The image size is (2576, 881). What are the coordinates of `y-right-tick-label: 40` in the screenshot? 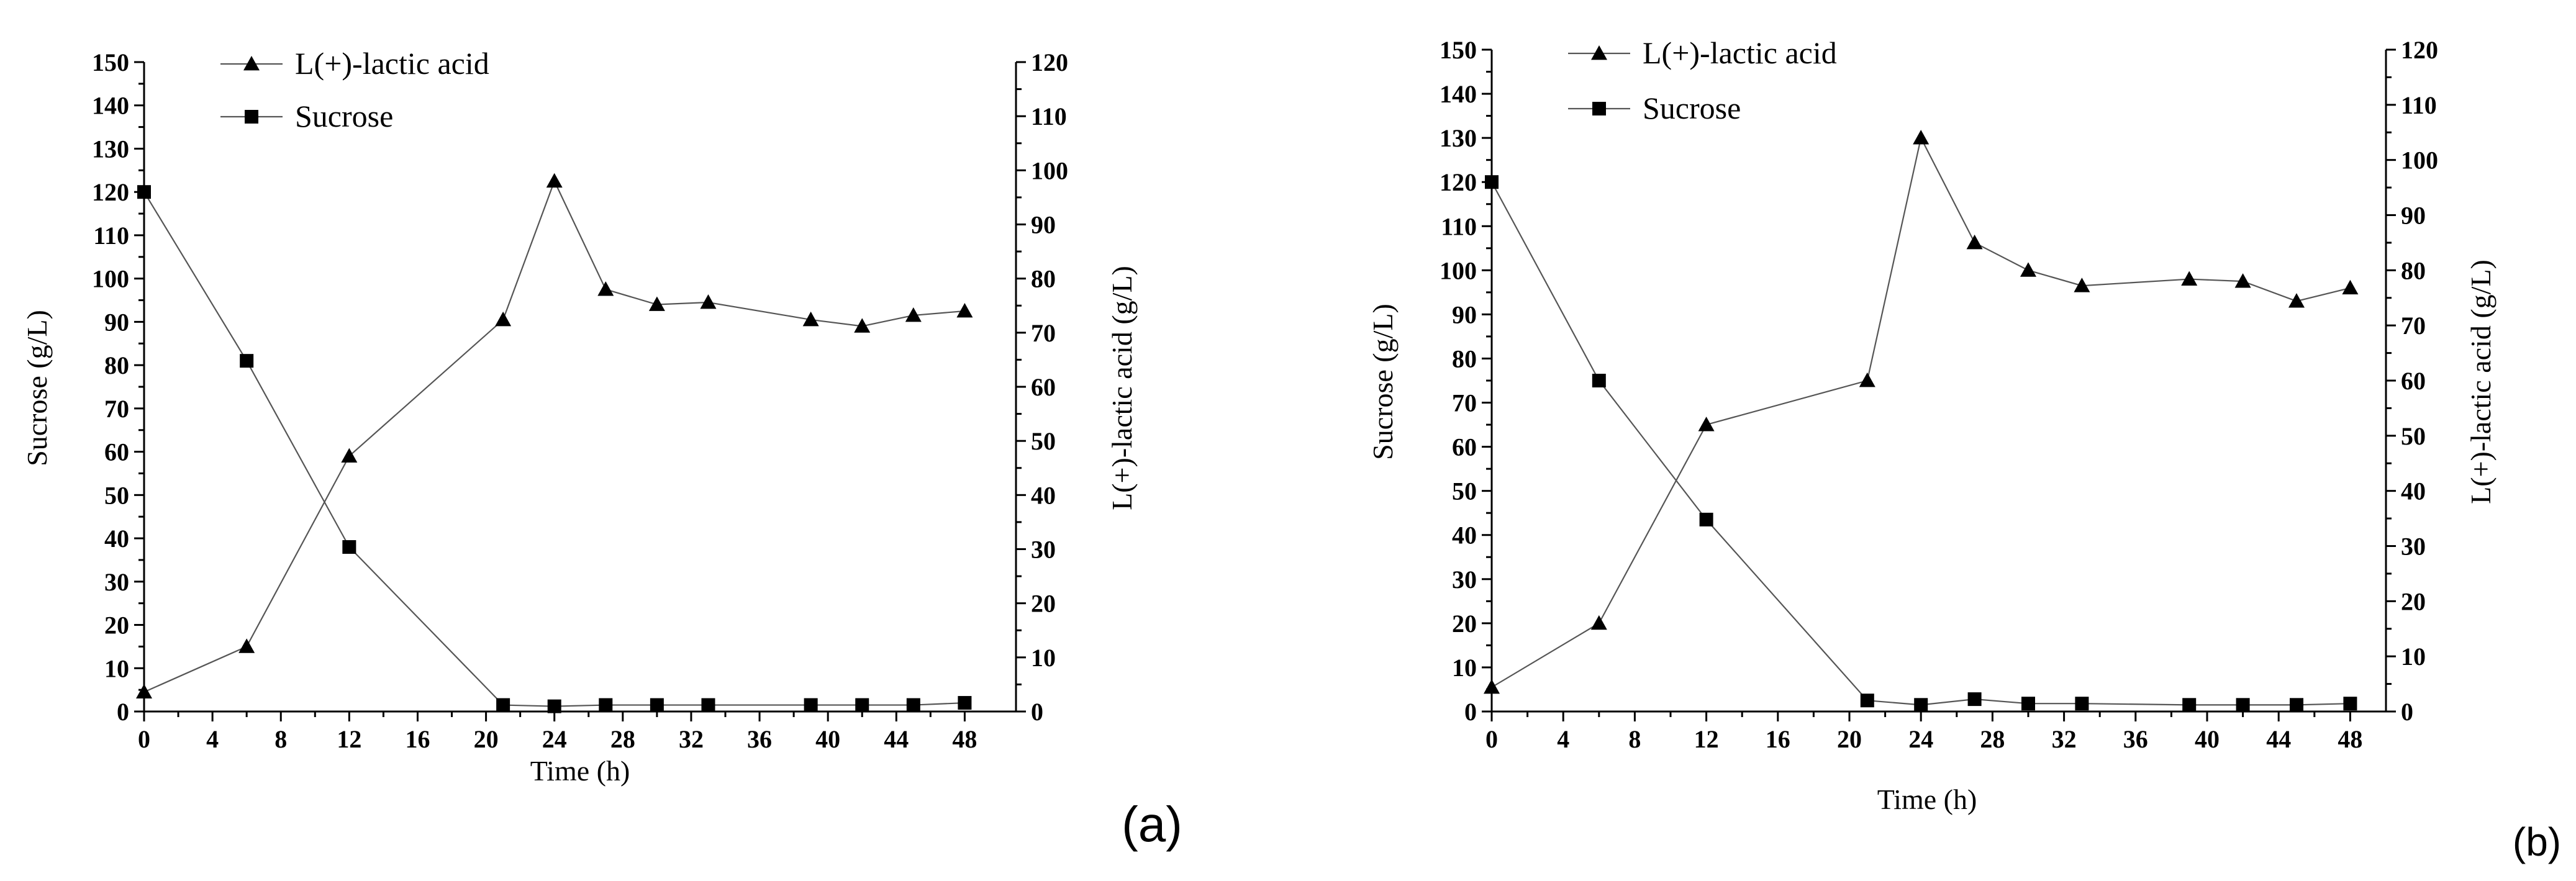 It's located at (1043, 495).